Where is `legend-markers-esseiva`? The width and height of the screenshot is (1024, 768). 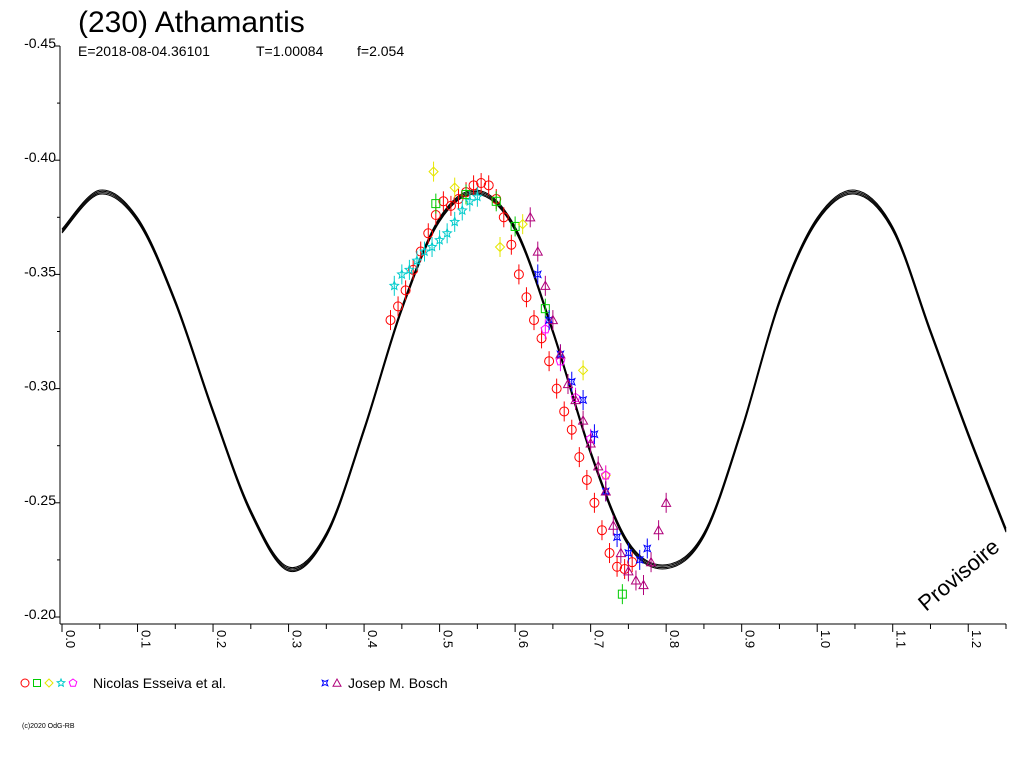
legend-markers-esseiva is located at coordinates (49, 682).